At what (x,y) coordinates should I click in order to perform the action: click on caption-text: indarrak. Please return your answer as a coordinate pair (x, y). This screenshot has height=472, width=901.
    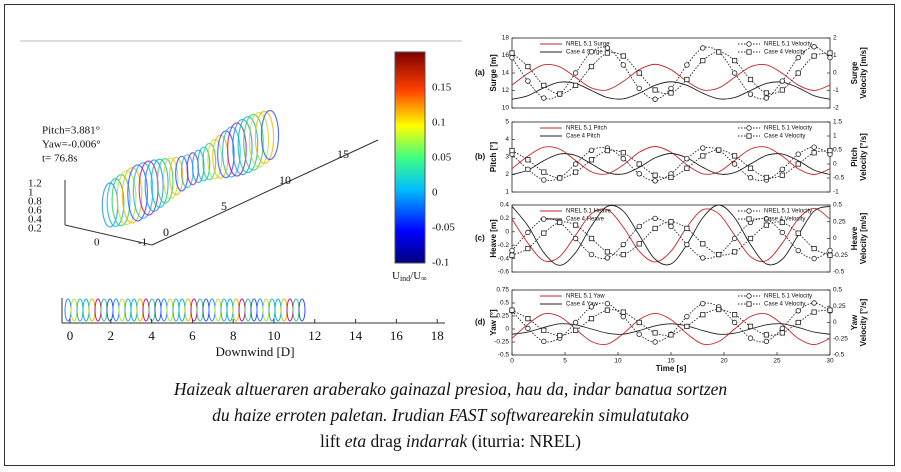
    Looking at the image, I should click on (434, 441).